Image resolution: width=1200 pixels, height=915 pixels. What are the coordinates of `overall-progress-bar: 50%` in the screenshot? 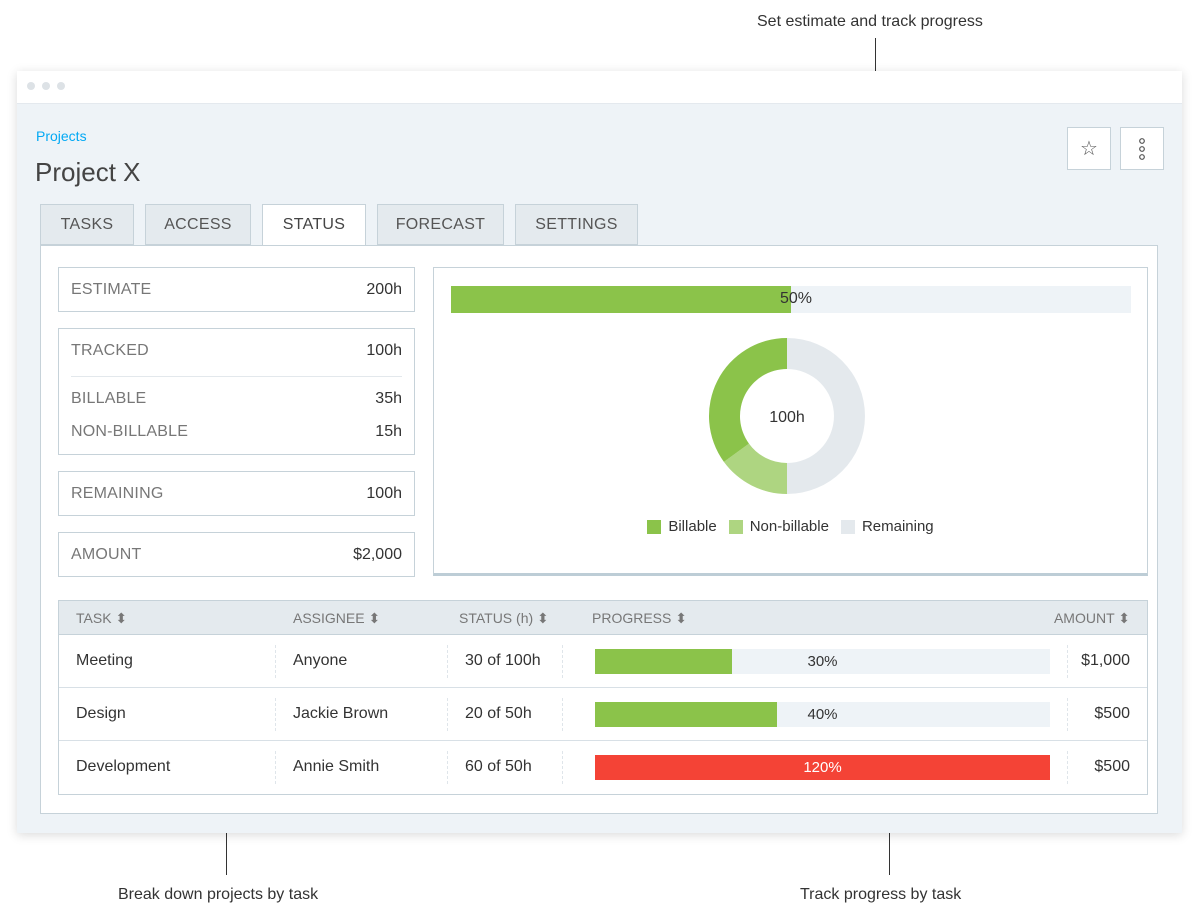 It's located at (791, 299).